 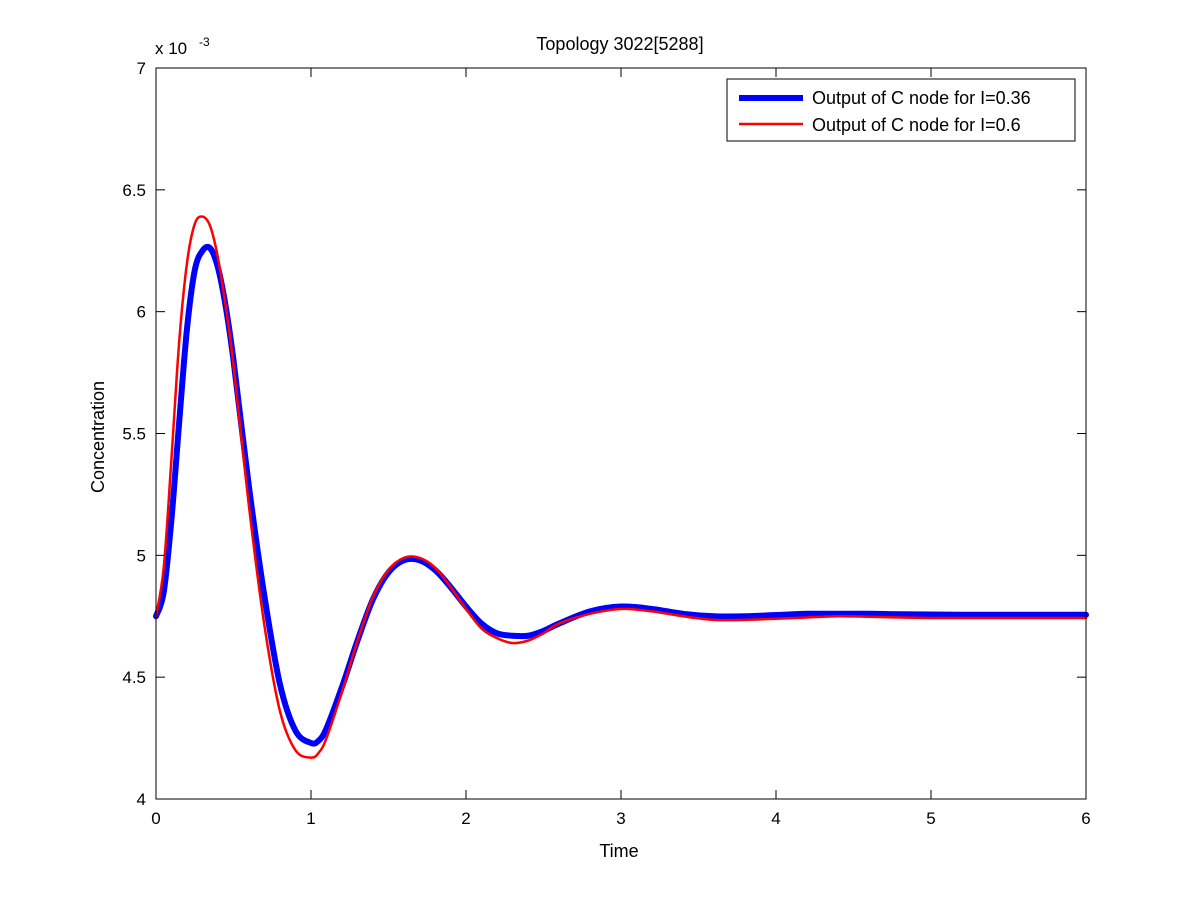 What do you see at coordinates (141, 68) in the screenshot?
I see `y-tick-label: 7` at bounding box center [141, 68].